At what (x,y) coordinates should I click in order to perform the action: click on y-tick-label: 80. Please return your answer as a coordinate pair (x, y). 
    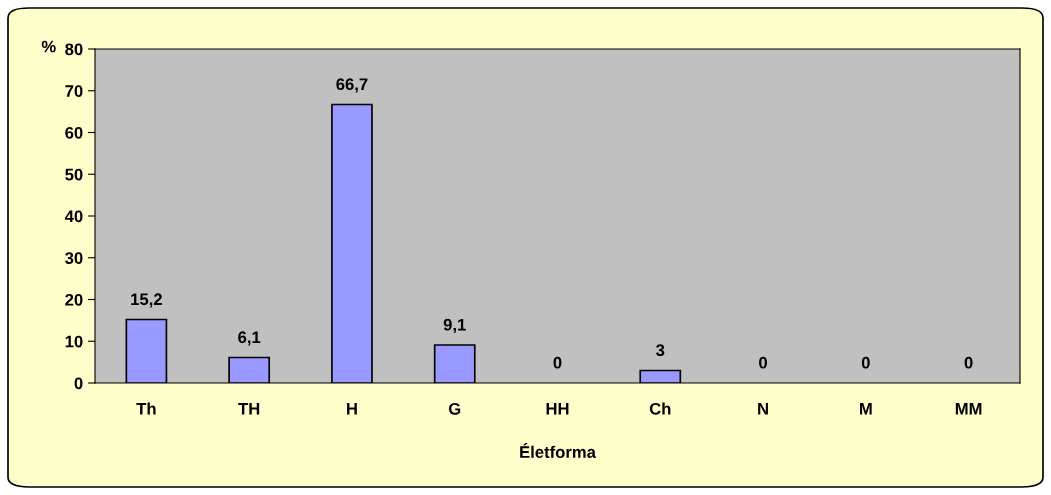
    Looking at the image, I should click on (74, 49).